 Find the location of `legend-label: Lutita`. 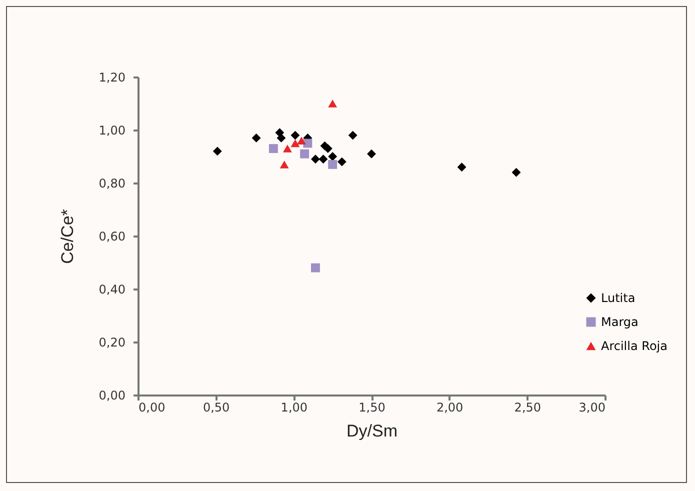

legend-label: Lutita is located at coordinates (618, 298).